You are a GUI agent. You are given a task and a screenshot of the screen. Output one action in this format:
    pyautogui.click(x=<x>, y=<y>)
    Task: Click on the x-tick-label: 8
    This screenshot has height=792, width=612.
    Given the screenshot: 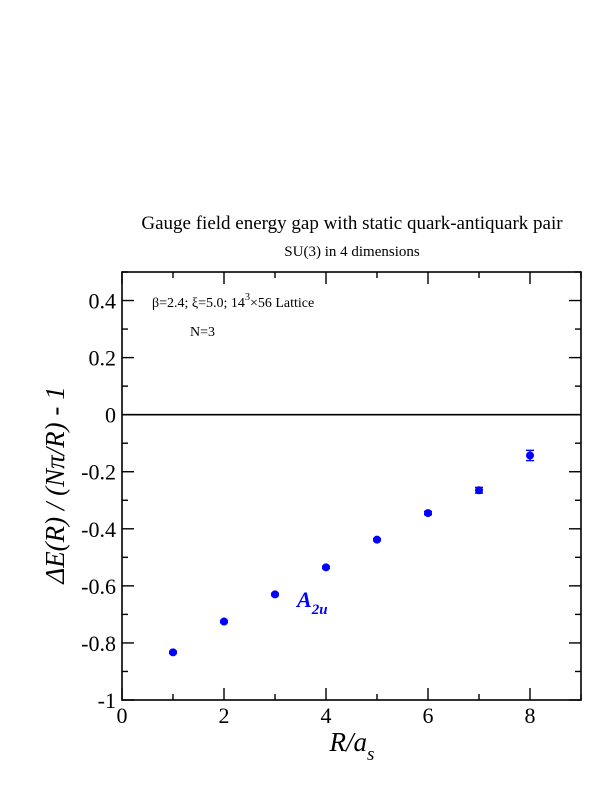 What is the action you would take?
    pyautogui.click(x=530, y=715)
    